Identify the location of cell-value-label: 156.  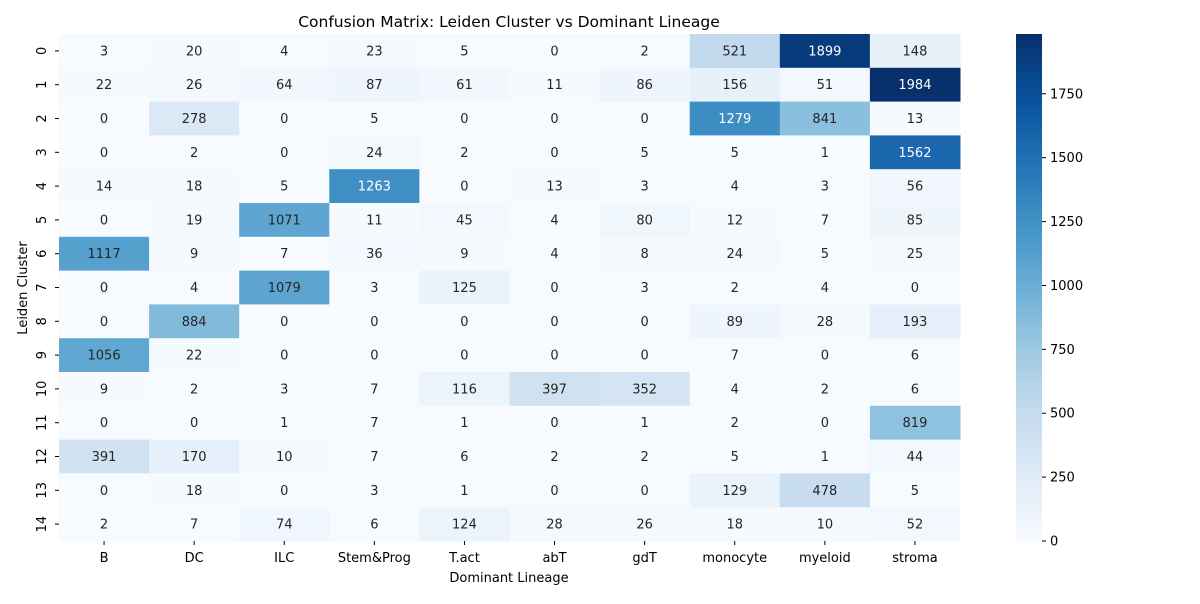
(734, 85).